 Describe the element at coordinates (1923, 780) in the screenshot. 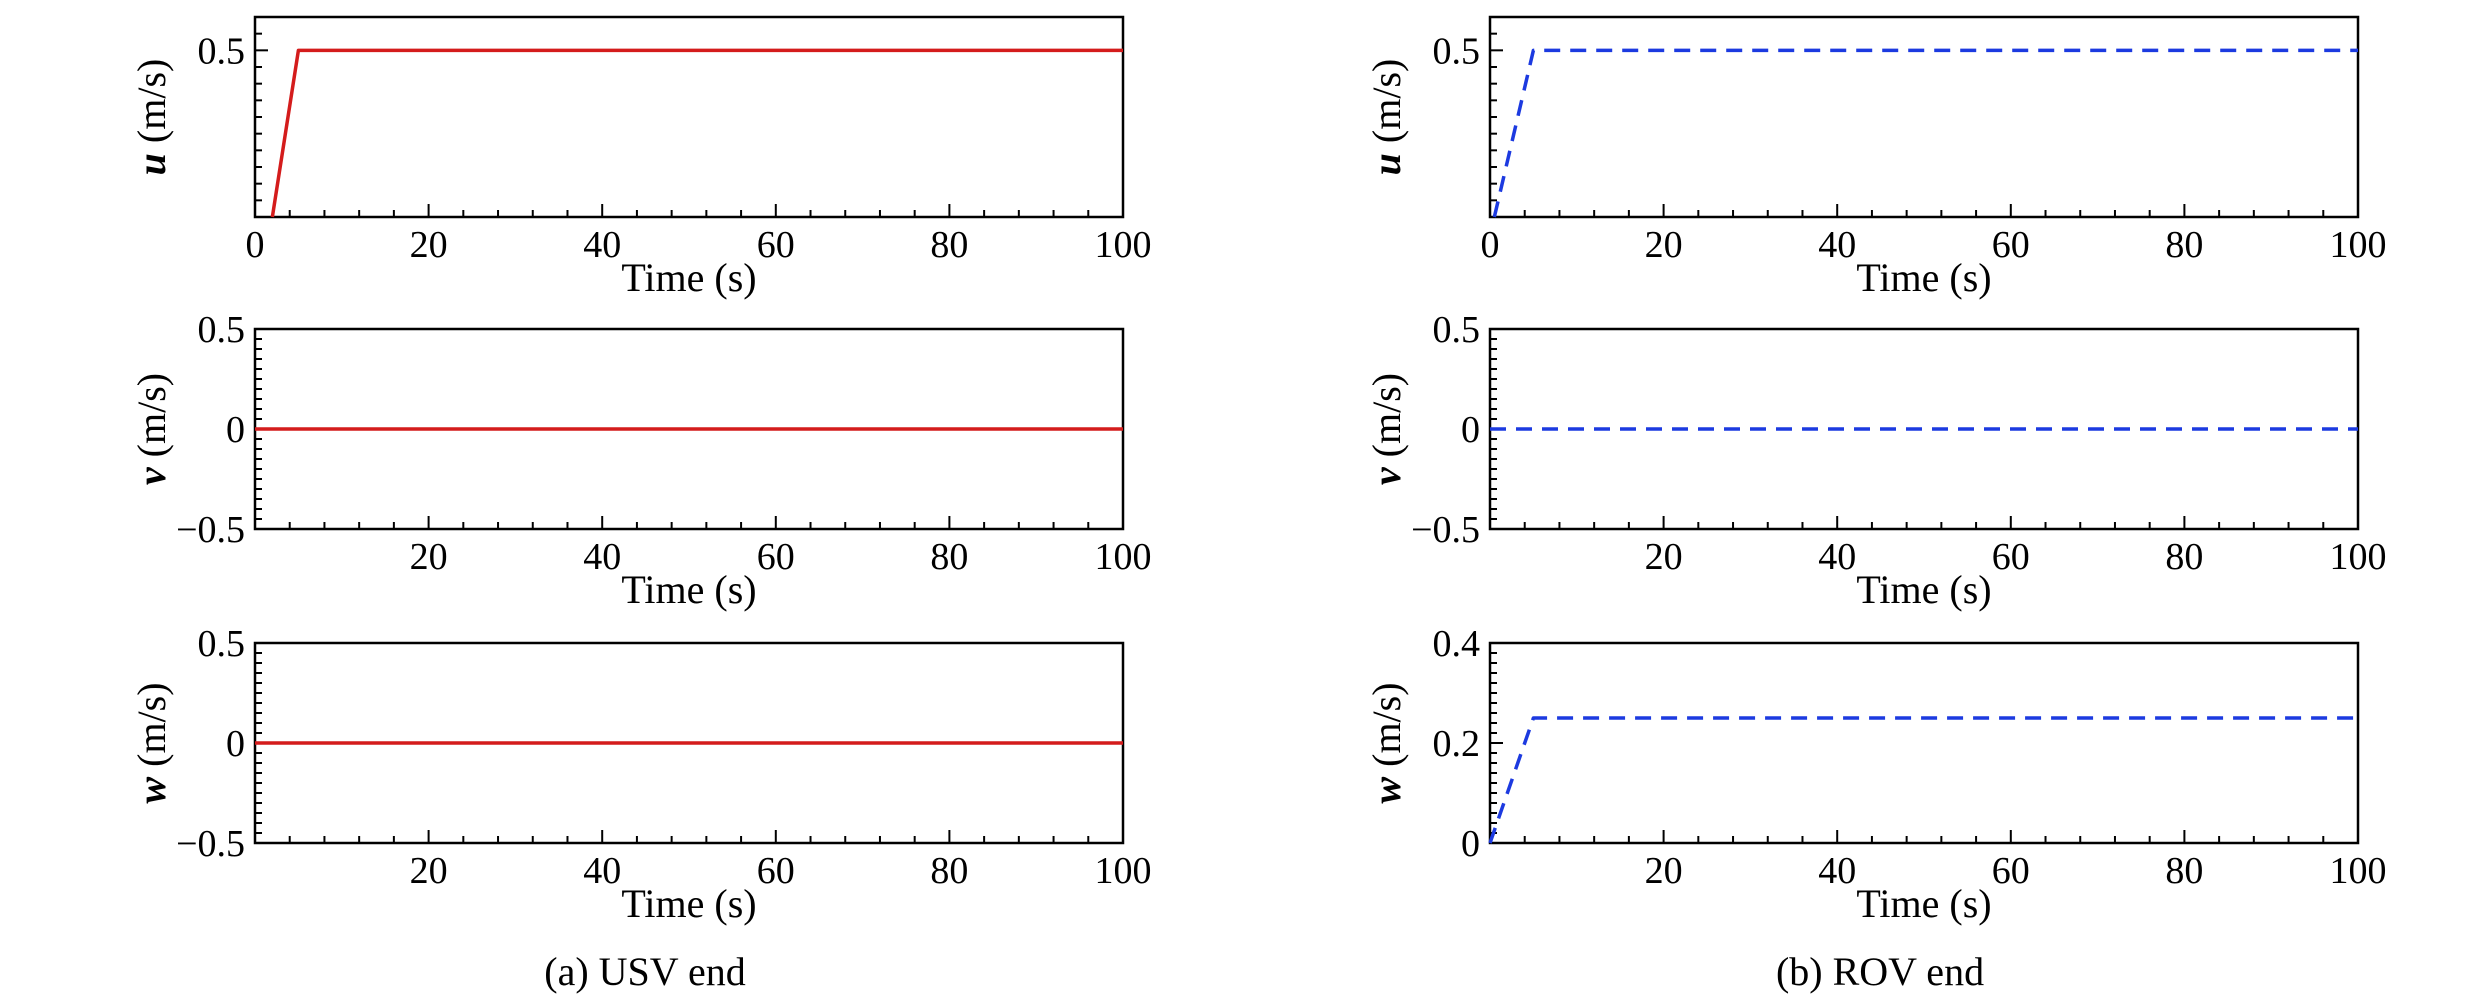

I see `series-line-rov-w` at that location.